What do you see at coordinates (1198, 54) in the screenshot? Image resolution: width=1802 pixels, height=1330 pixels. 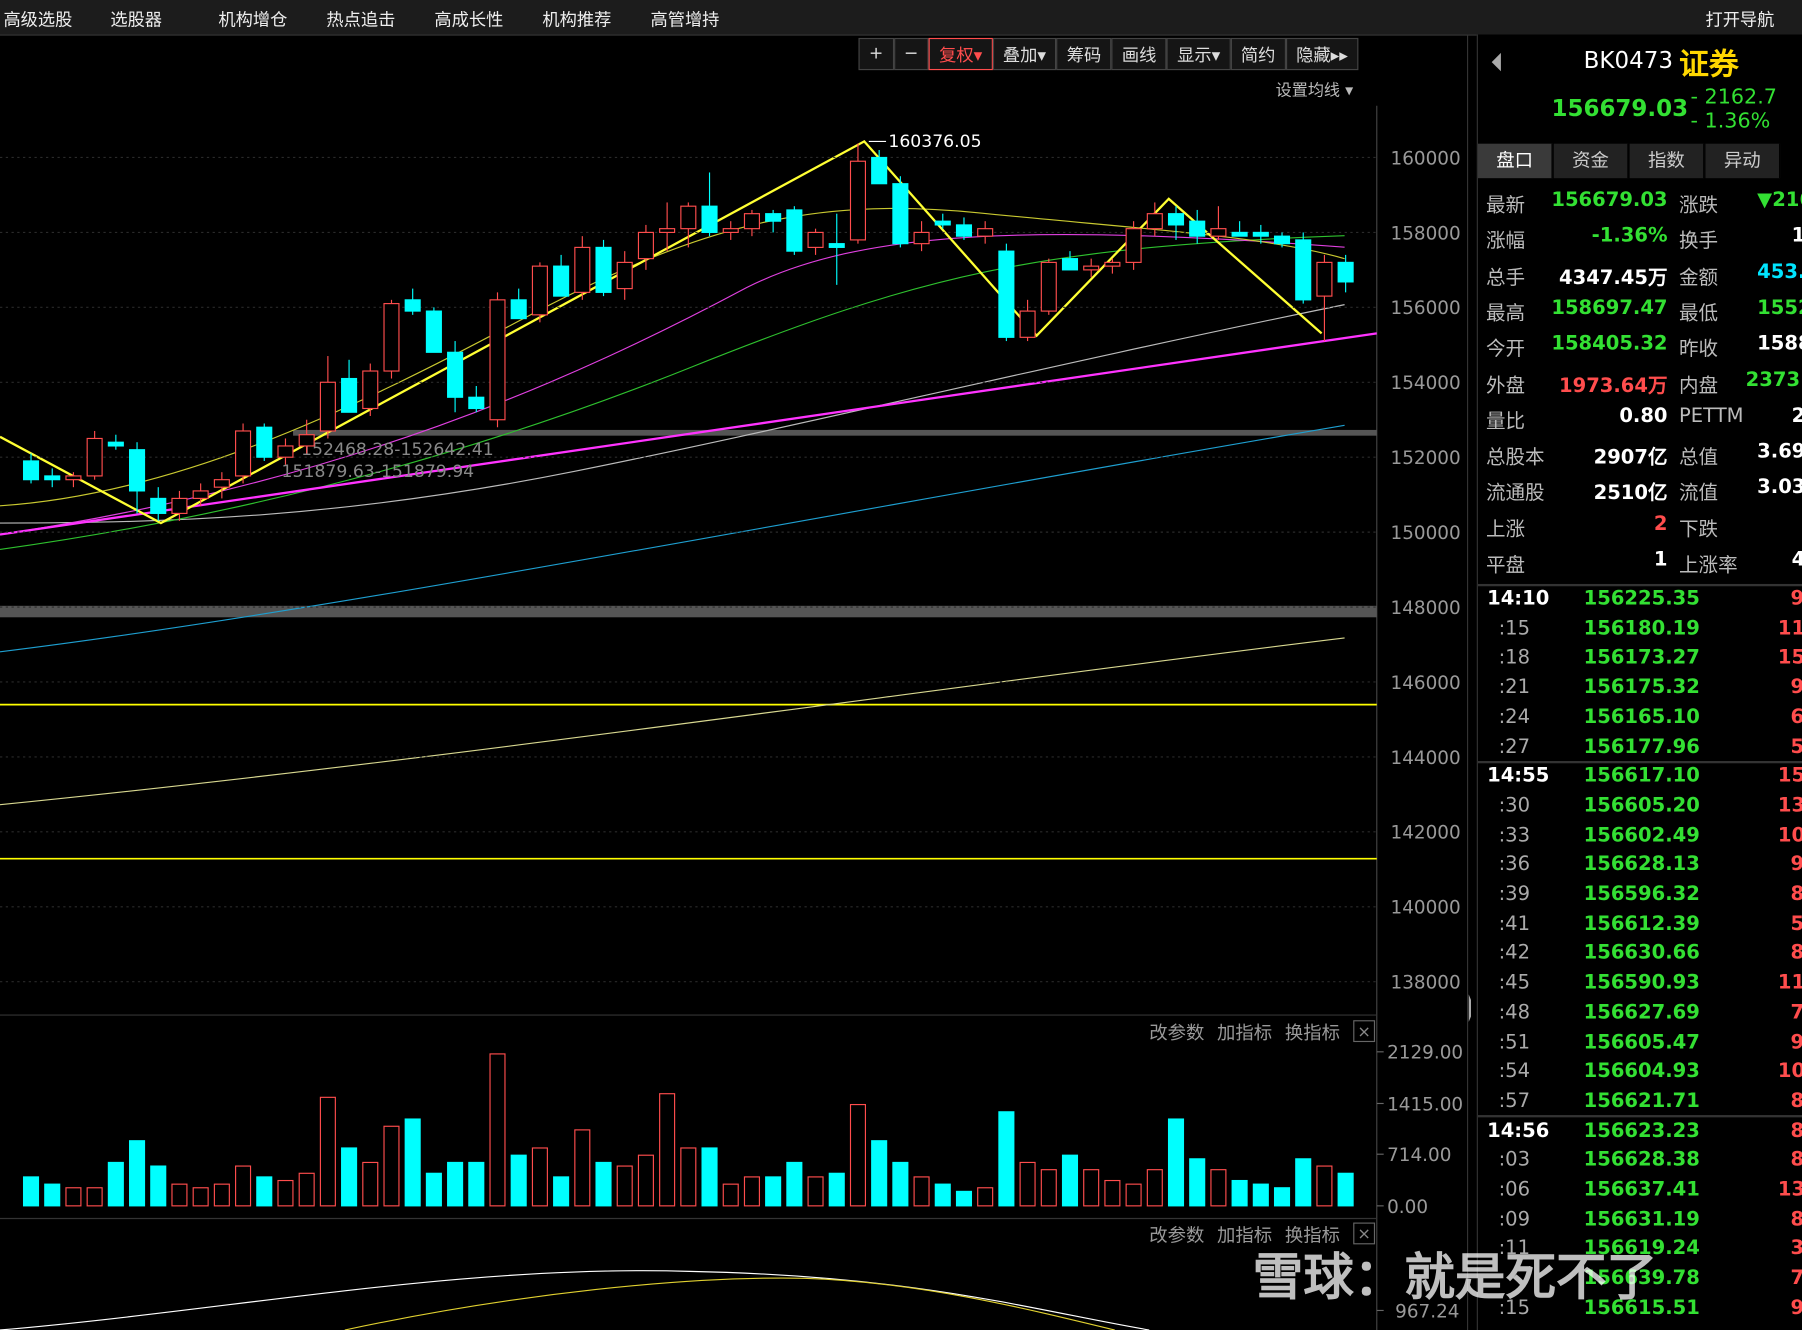 I see `tool-button: 显示▾` at bounding box center [1198, 54].